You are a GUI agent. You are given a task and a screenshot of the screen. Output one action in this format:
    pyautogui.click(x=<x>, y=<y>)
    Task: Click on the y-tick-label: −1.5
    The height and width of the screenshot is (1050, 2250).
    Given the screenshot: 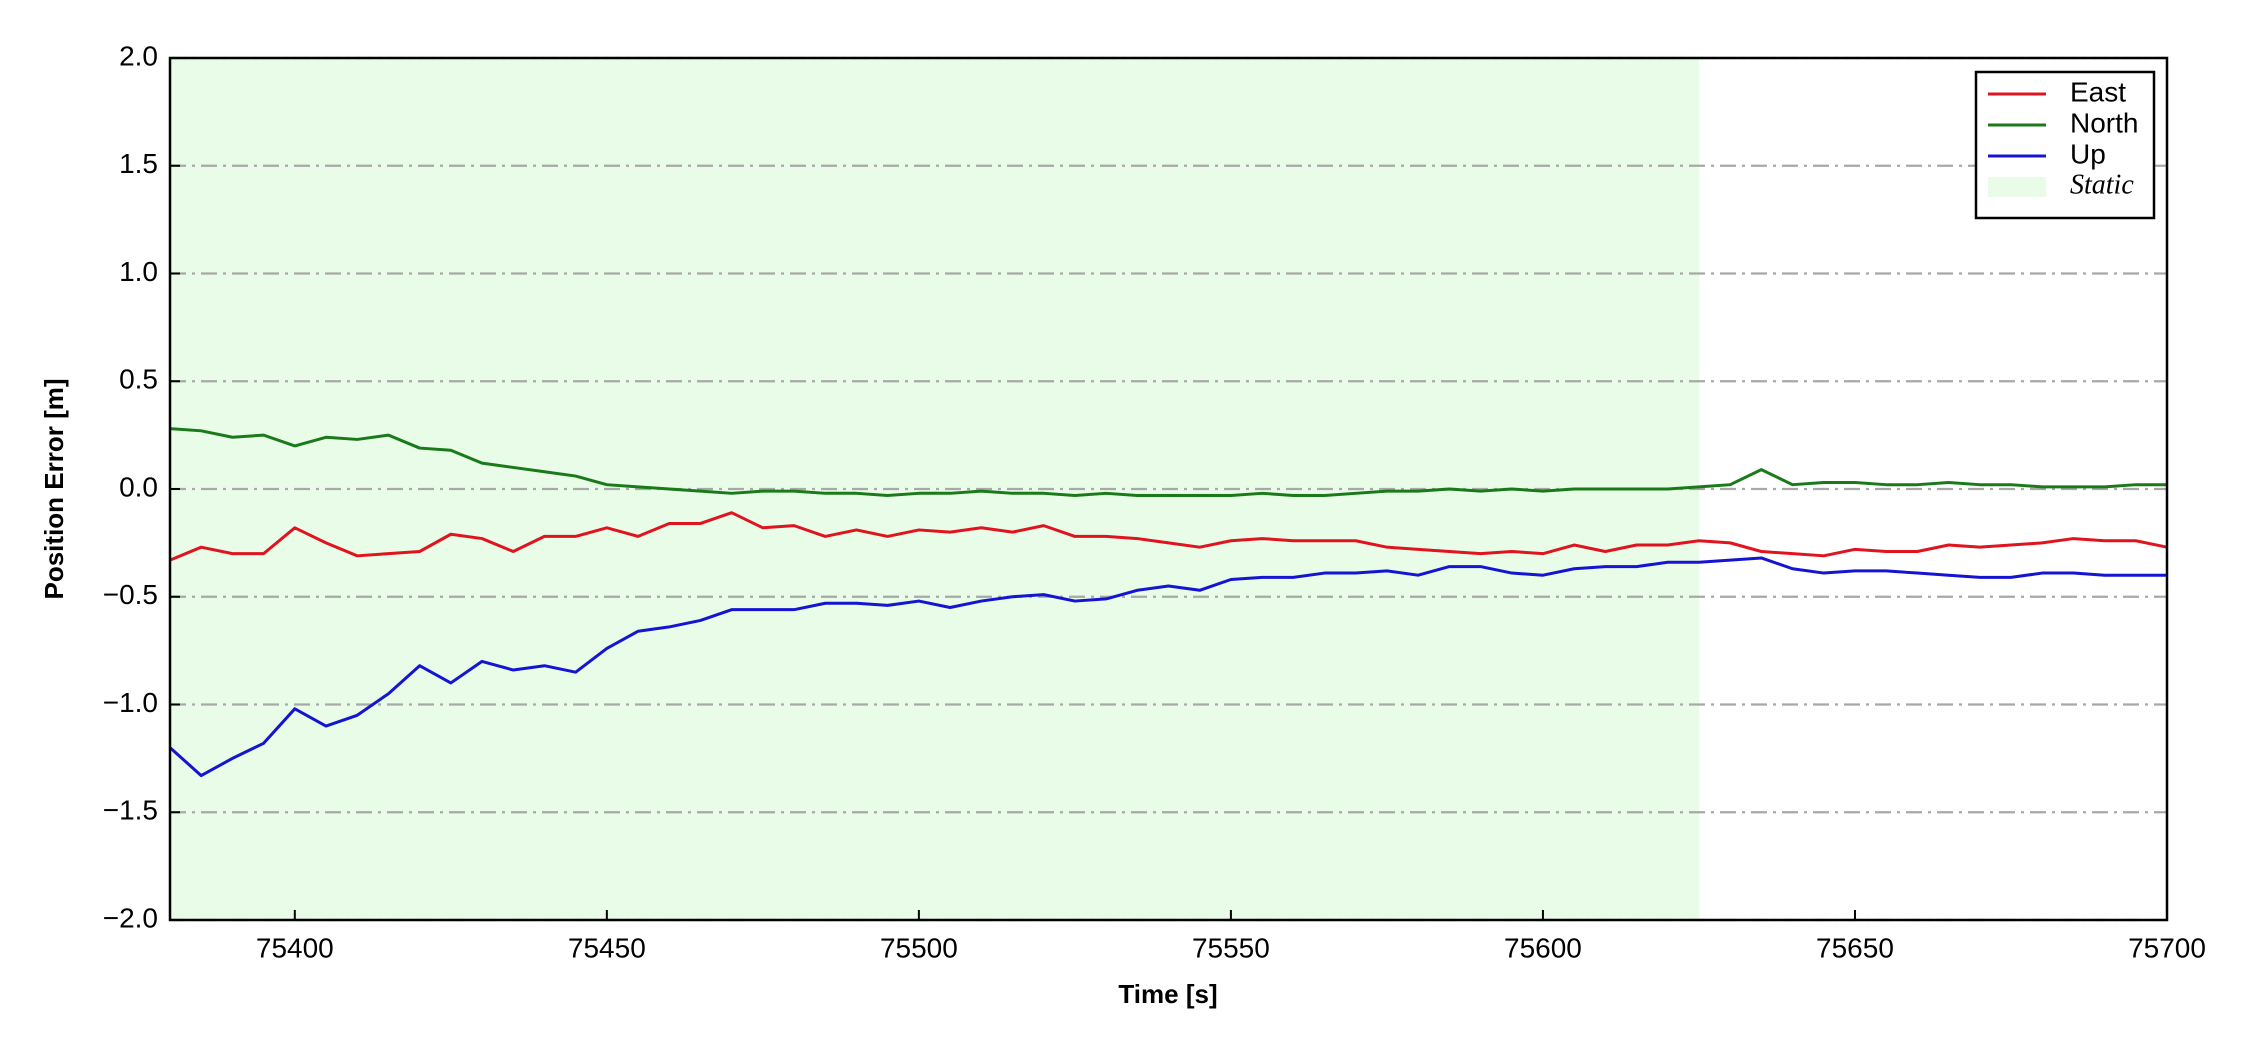 What is the action you would take?
    pyautogui.click(x=130, y=810)
    